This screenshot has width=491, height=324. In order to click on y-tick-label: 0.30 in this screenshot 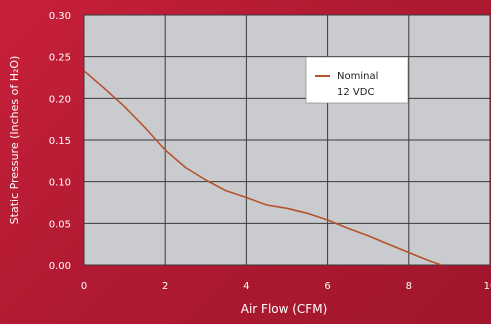, I will do `click(60, 16)`.